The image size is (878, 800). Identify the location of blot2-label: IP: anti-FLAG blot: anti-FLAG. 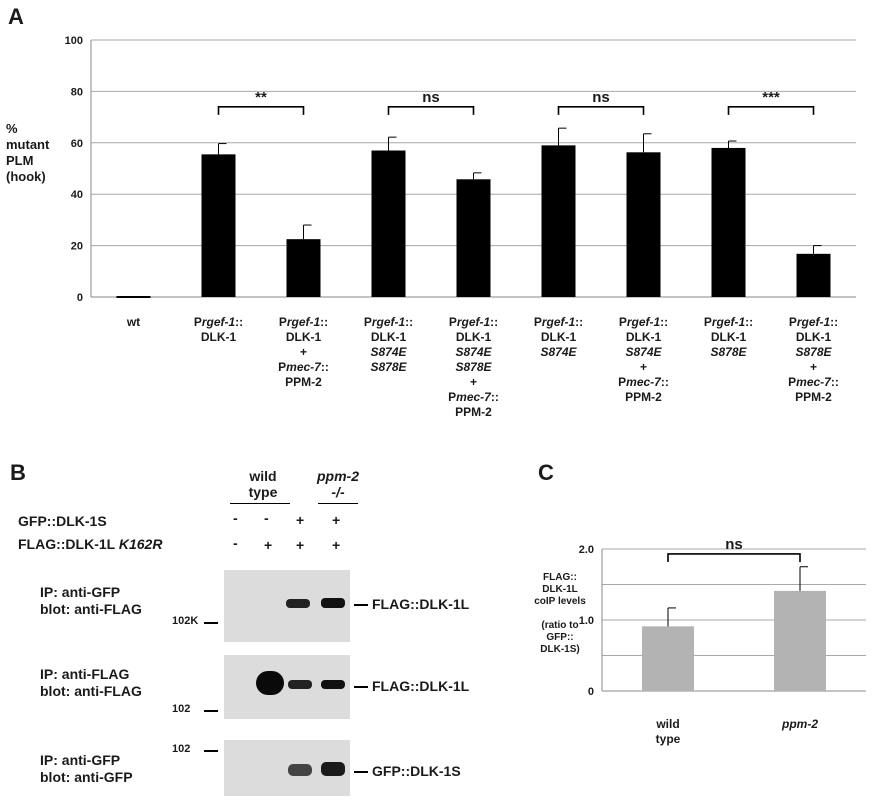
(91, 683).